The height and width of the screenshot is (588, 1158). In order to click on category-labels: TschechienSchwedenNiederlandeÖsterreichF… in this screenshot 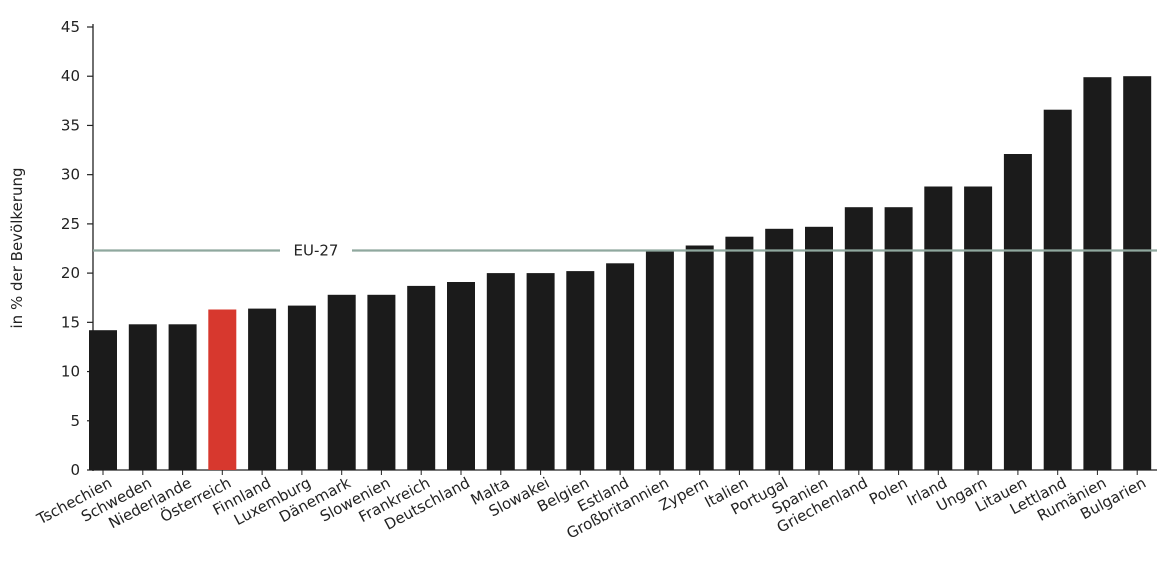, I will do `click(591, 506)`.